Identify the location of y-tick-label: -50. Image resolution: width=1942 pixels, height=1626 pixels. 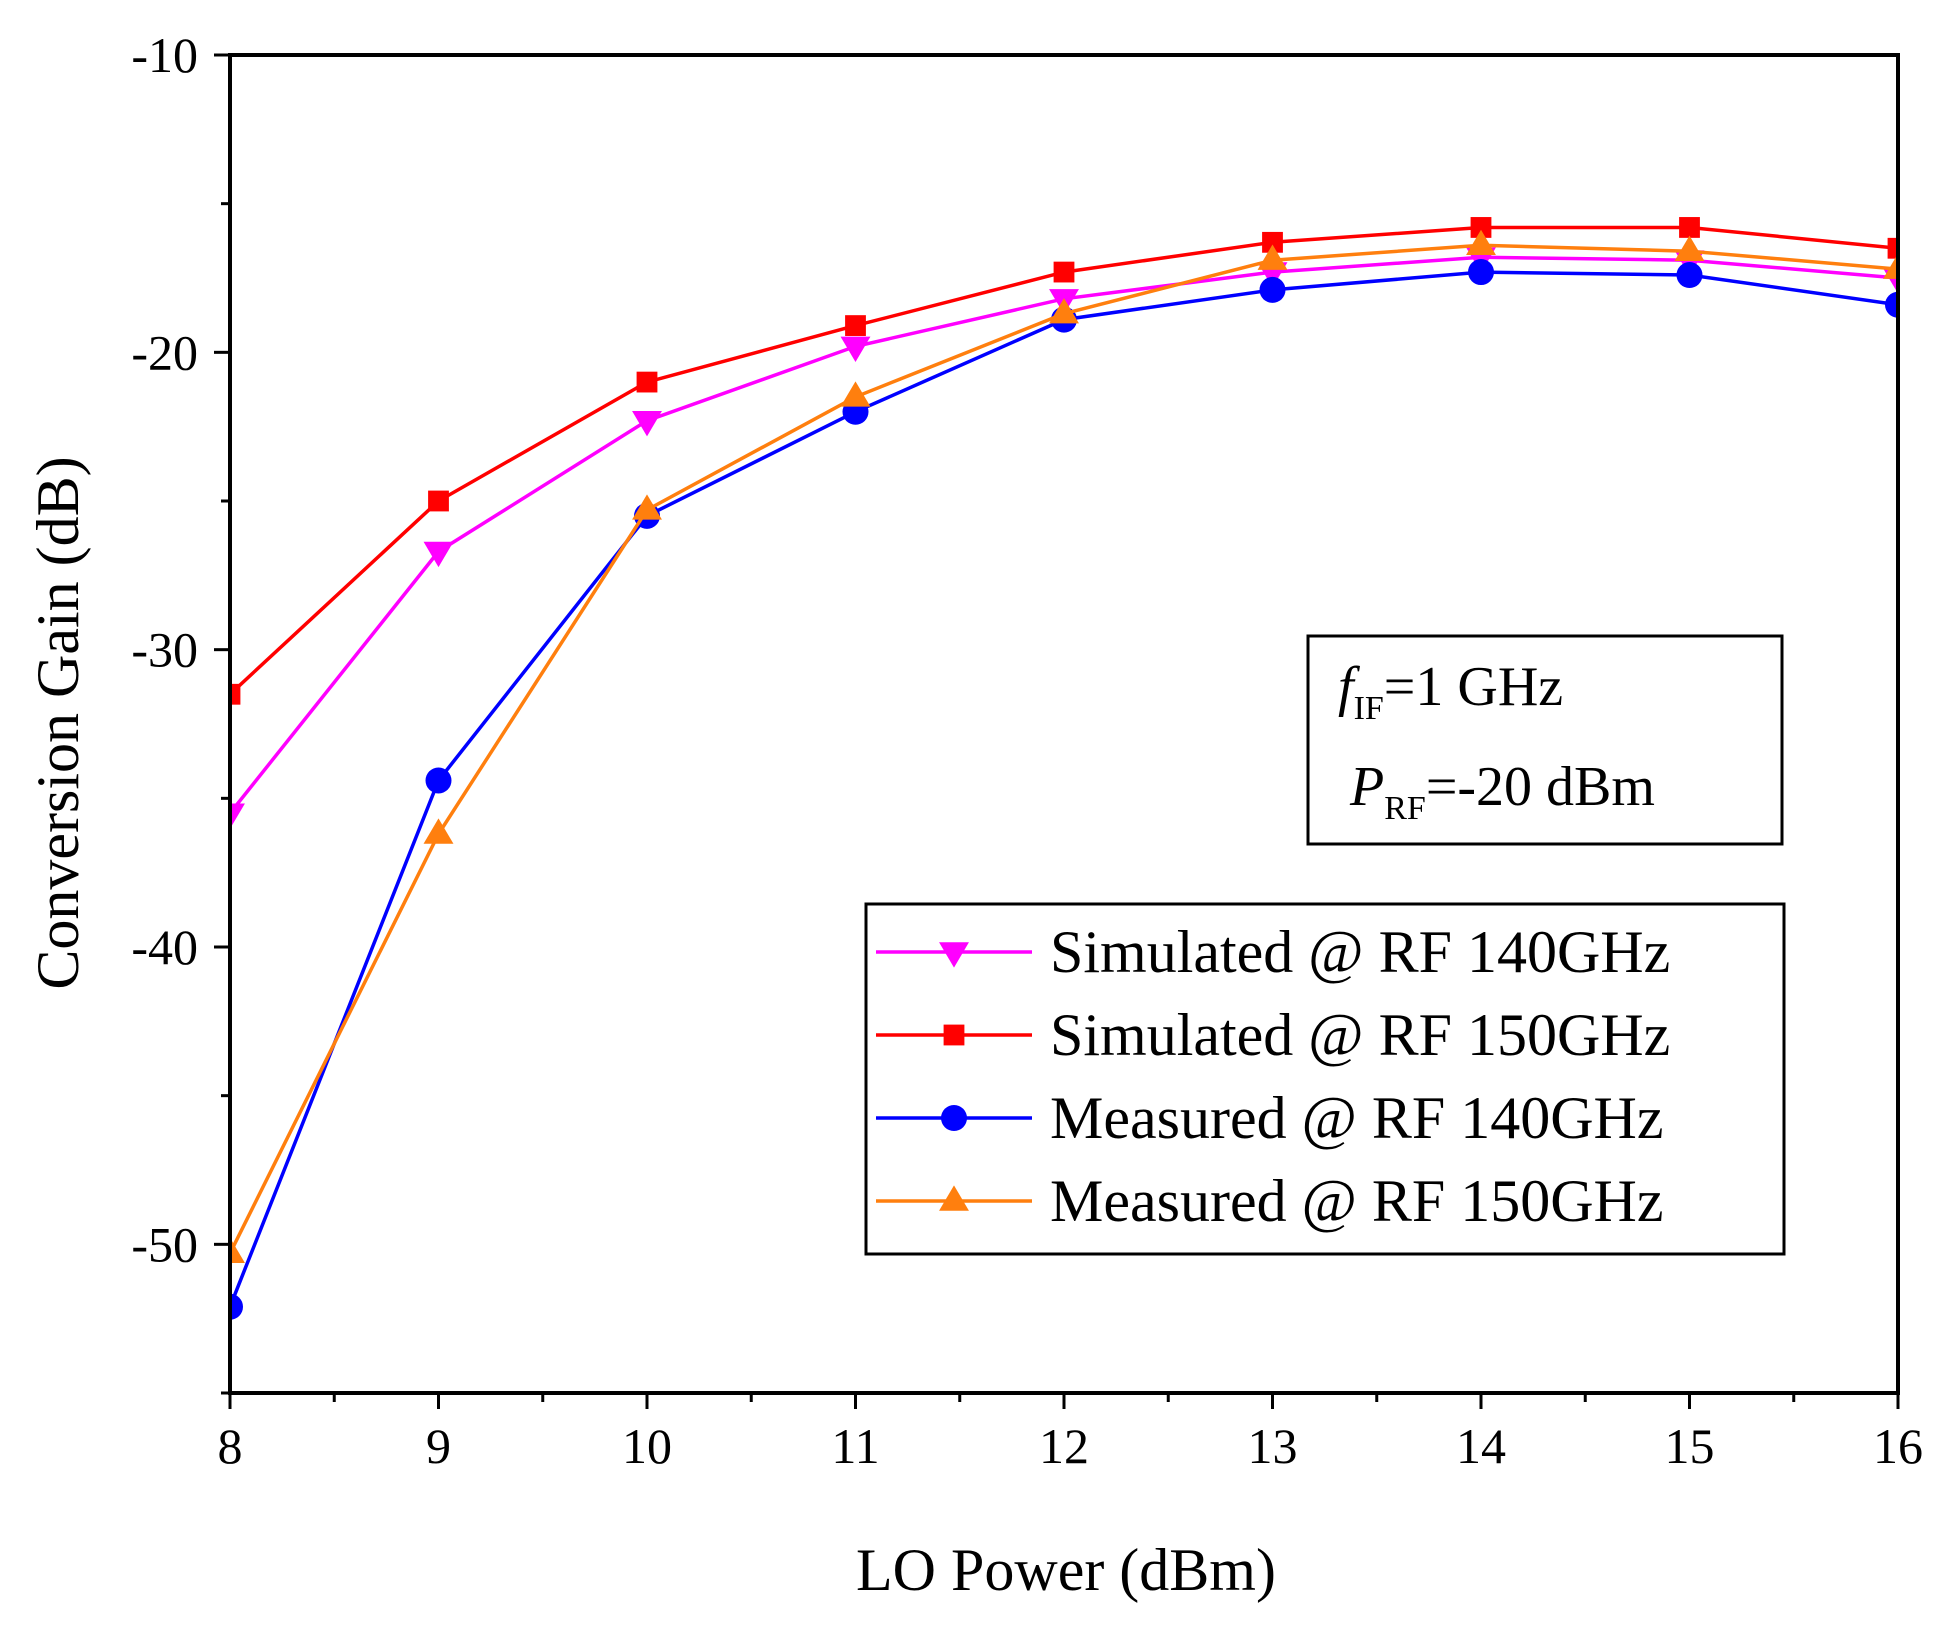
(164, 1244).